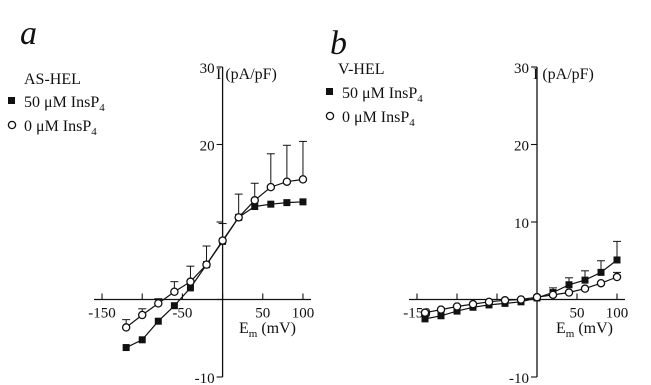  I want to click on panel-letter: a, so click(28, 33).